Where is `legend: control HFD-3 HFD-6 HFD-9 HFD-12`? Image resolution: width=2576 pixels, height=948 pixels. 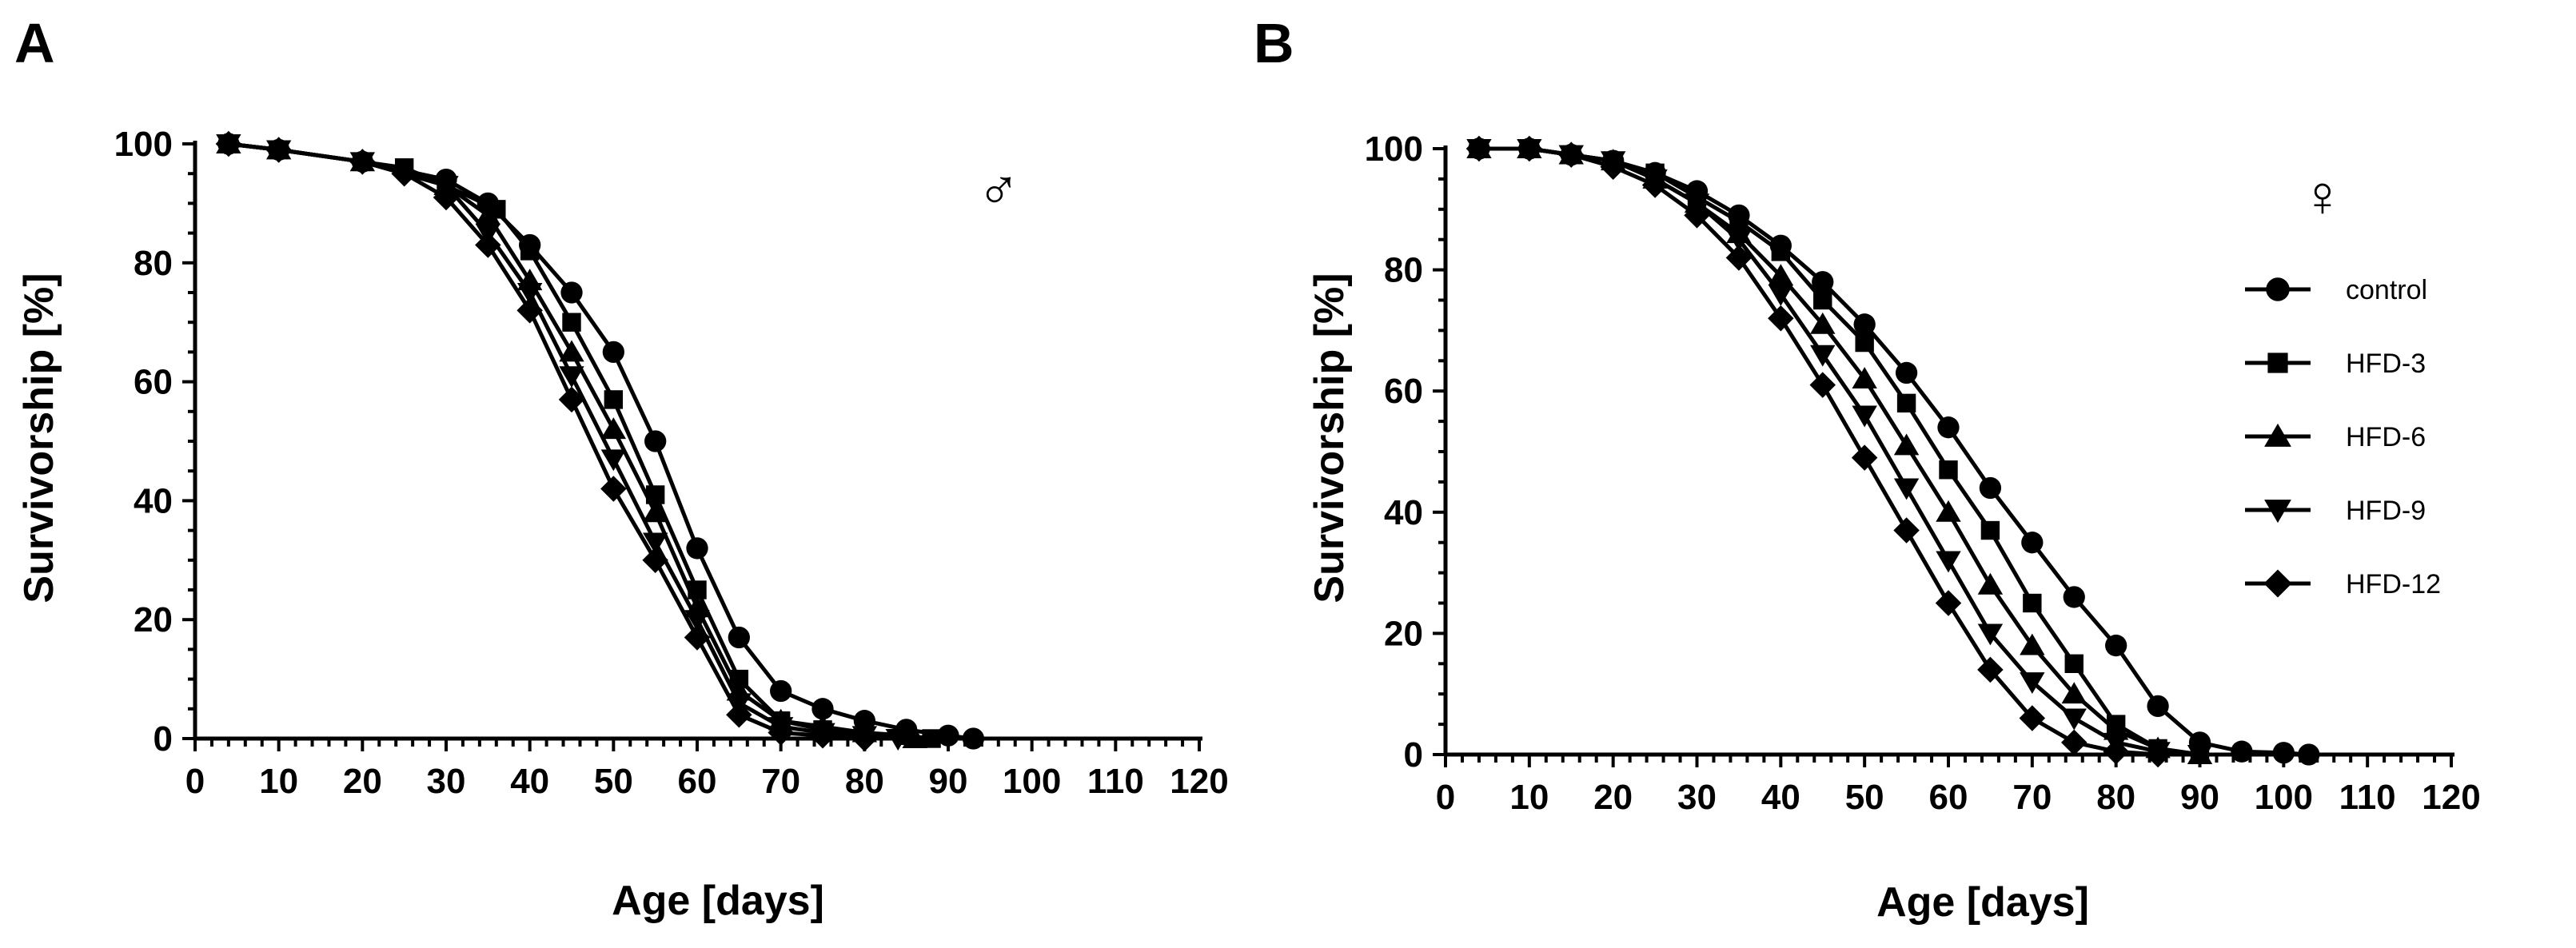
legend: control HFD-3 HFD-6 HFD-9 HFD-12 is located at coordinates (2343, 437).